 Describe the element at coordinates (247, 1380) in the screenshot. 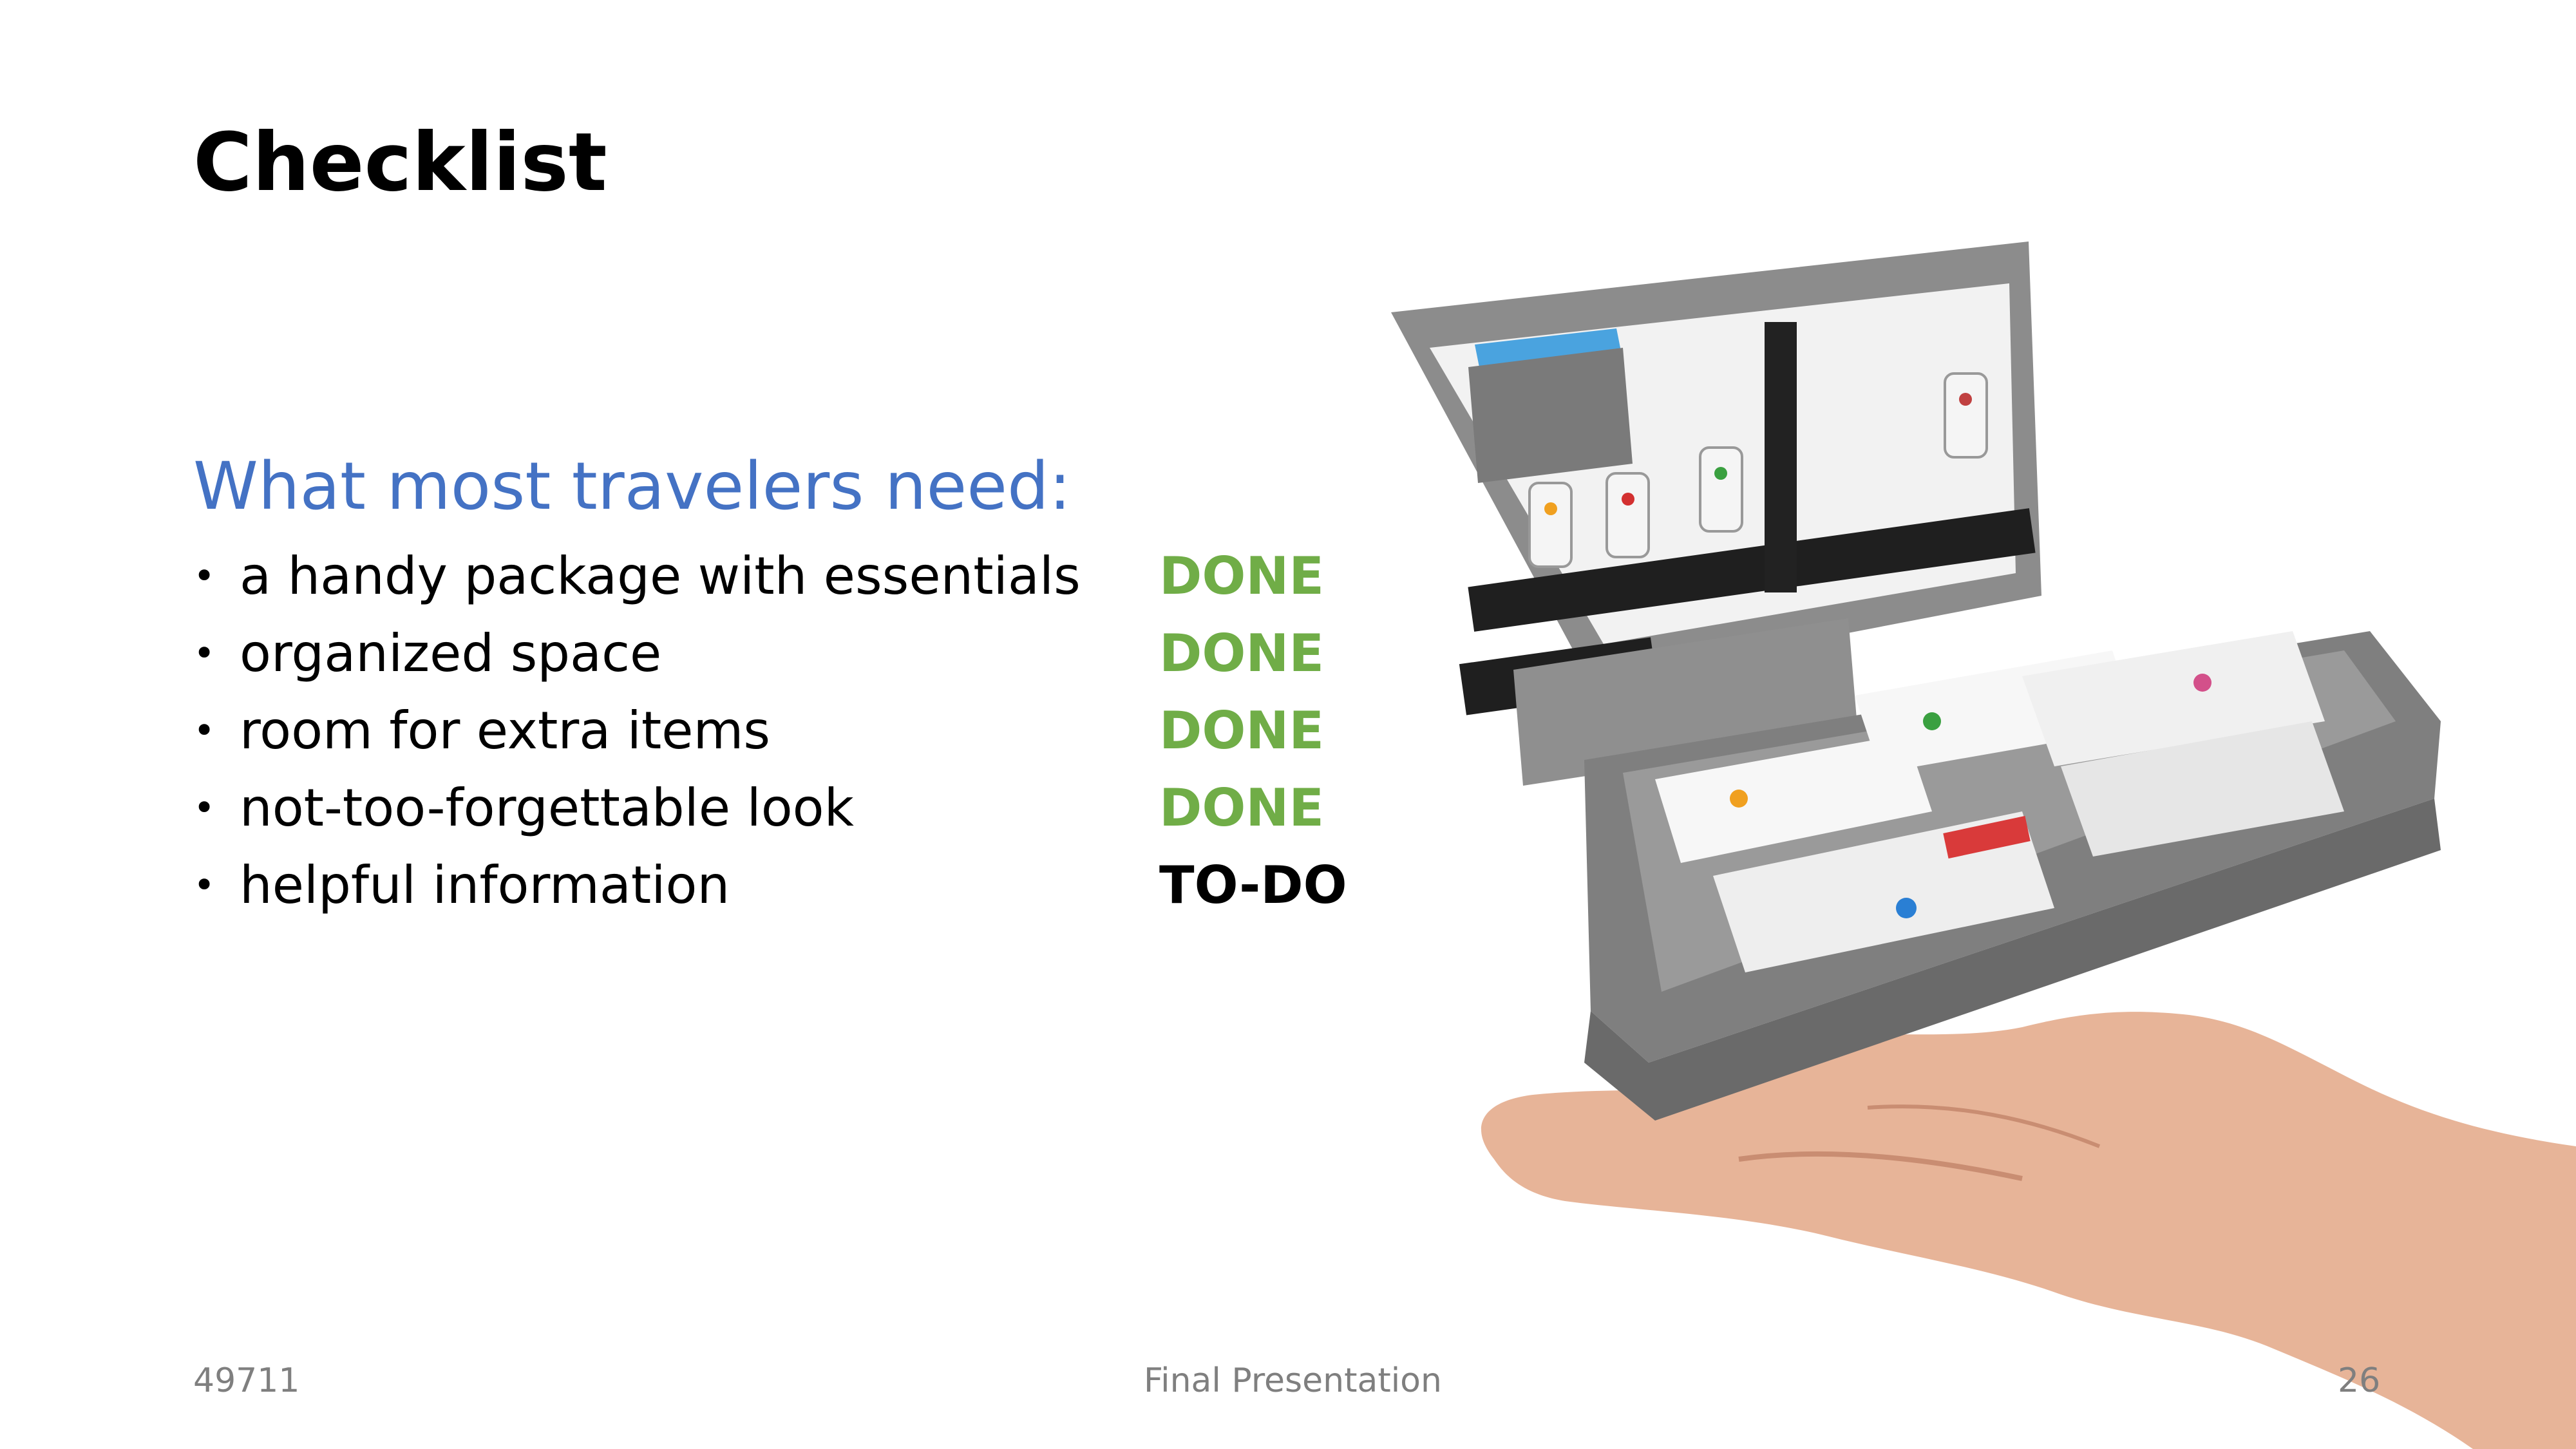

I see `footer-course-number: 49711` at that location.